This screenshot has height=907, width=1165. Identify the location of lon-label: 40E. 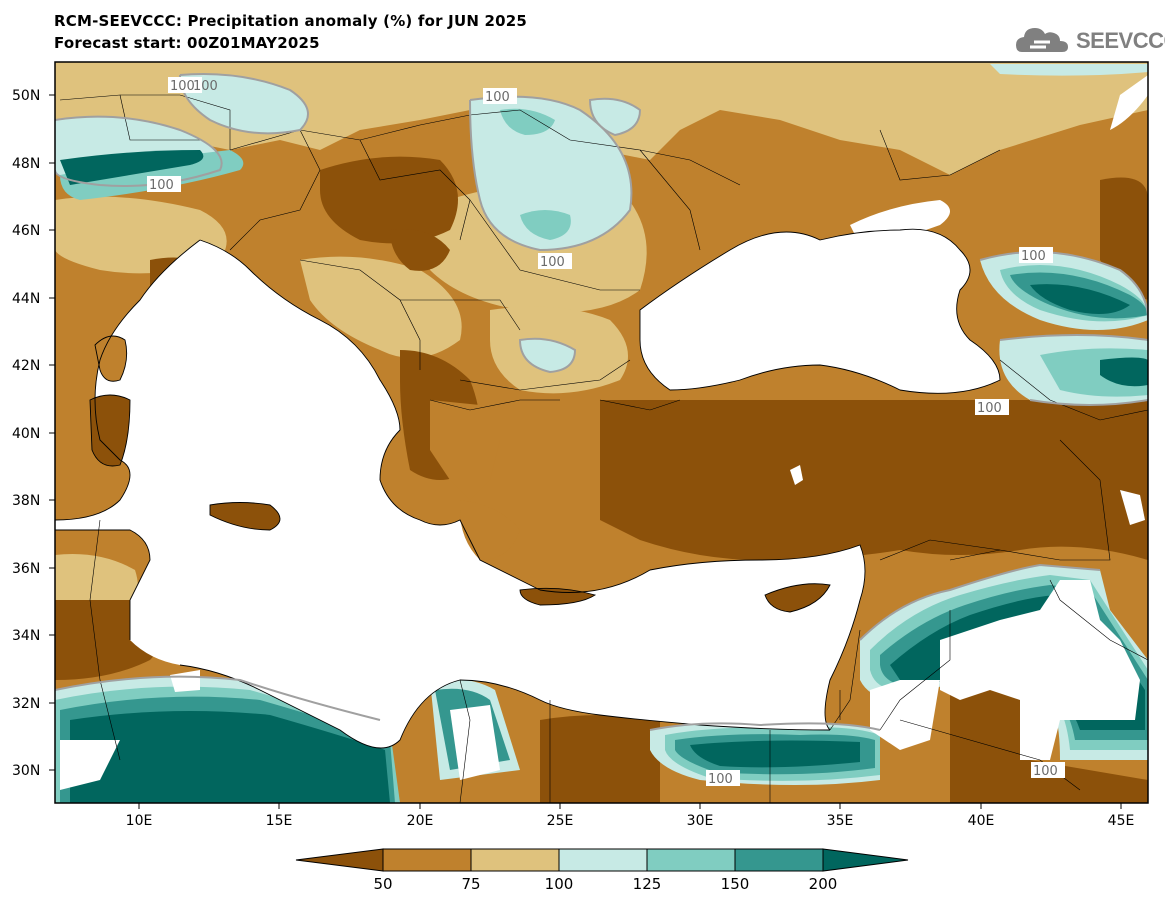
(981, 821).